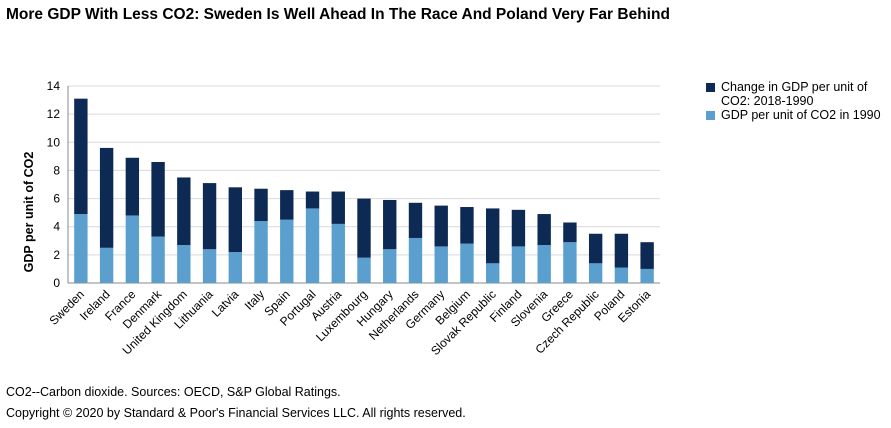 This screenshot has width=891, height=428. I want to click on legend-label-change: Change in GDP per unit of CO2: 2018-1990, so click(794, 94).